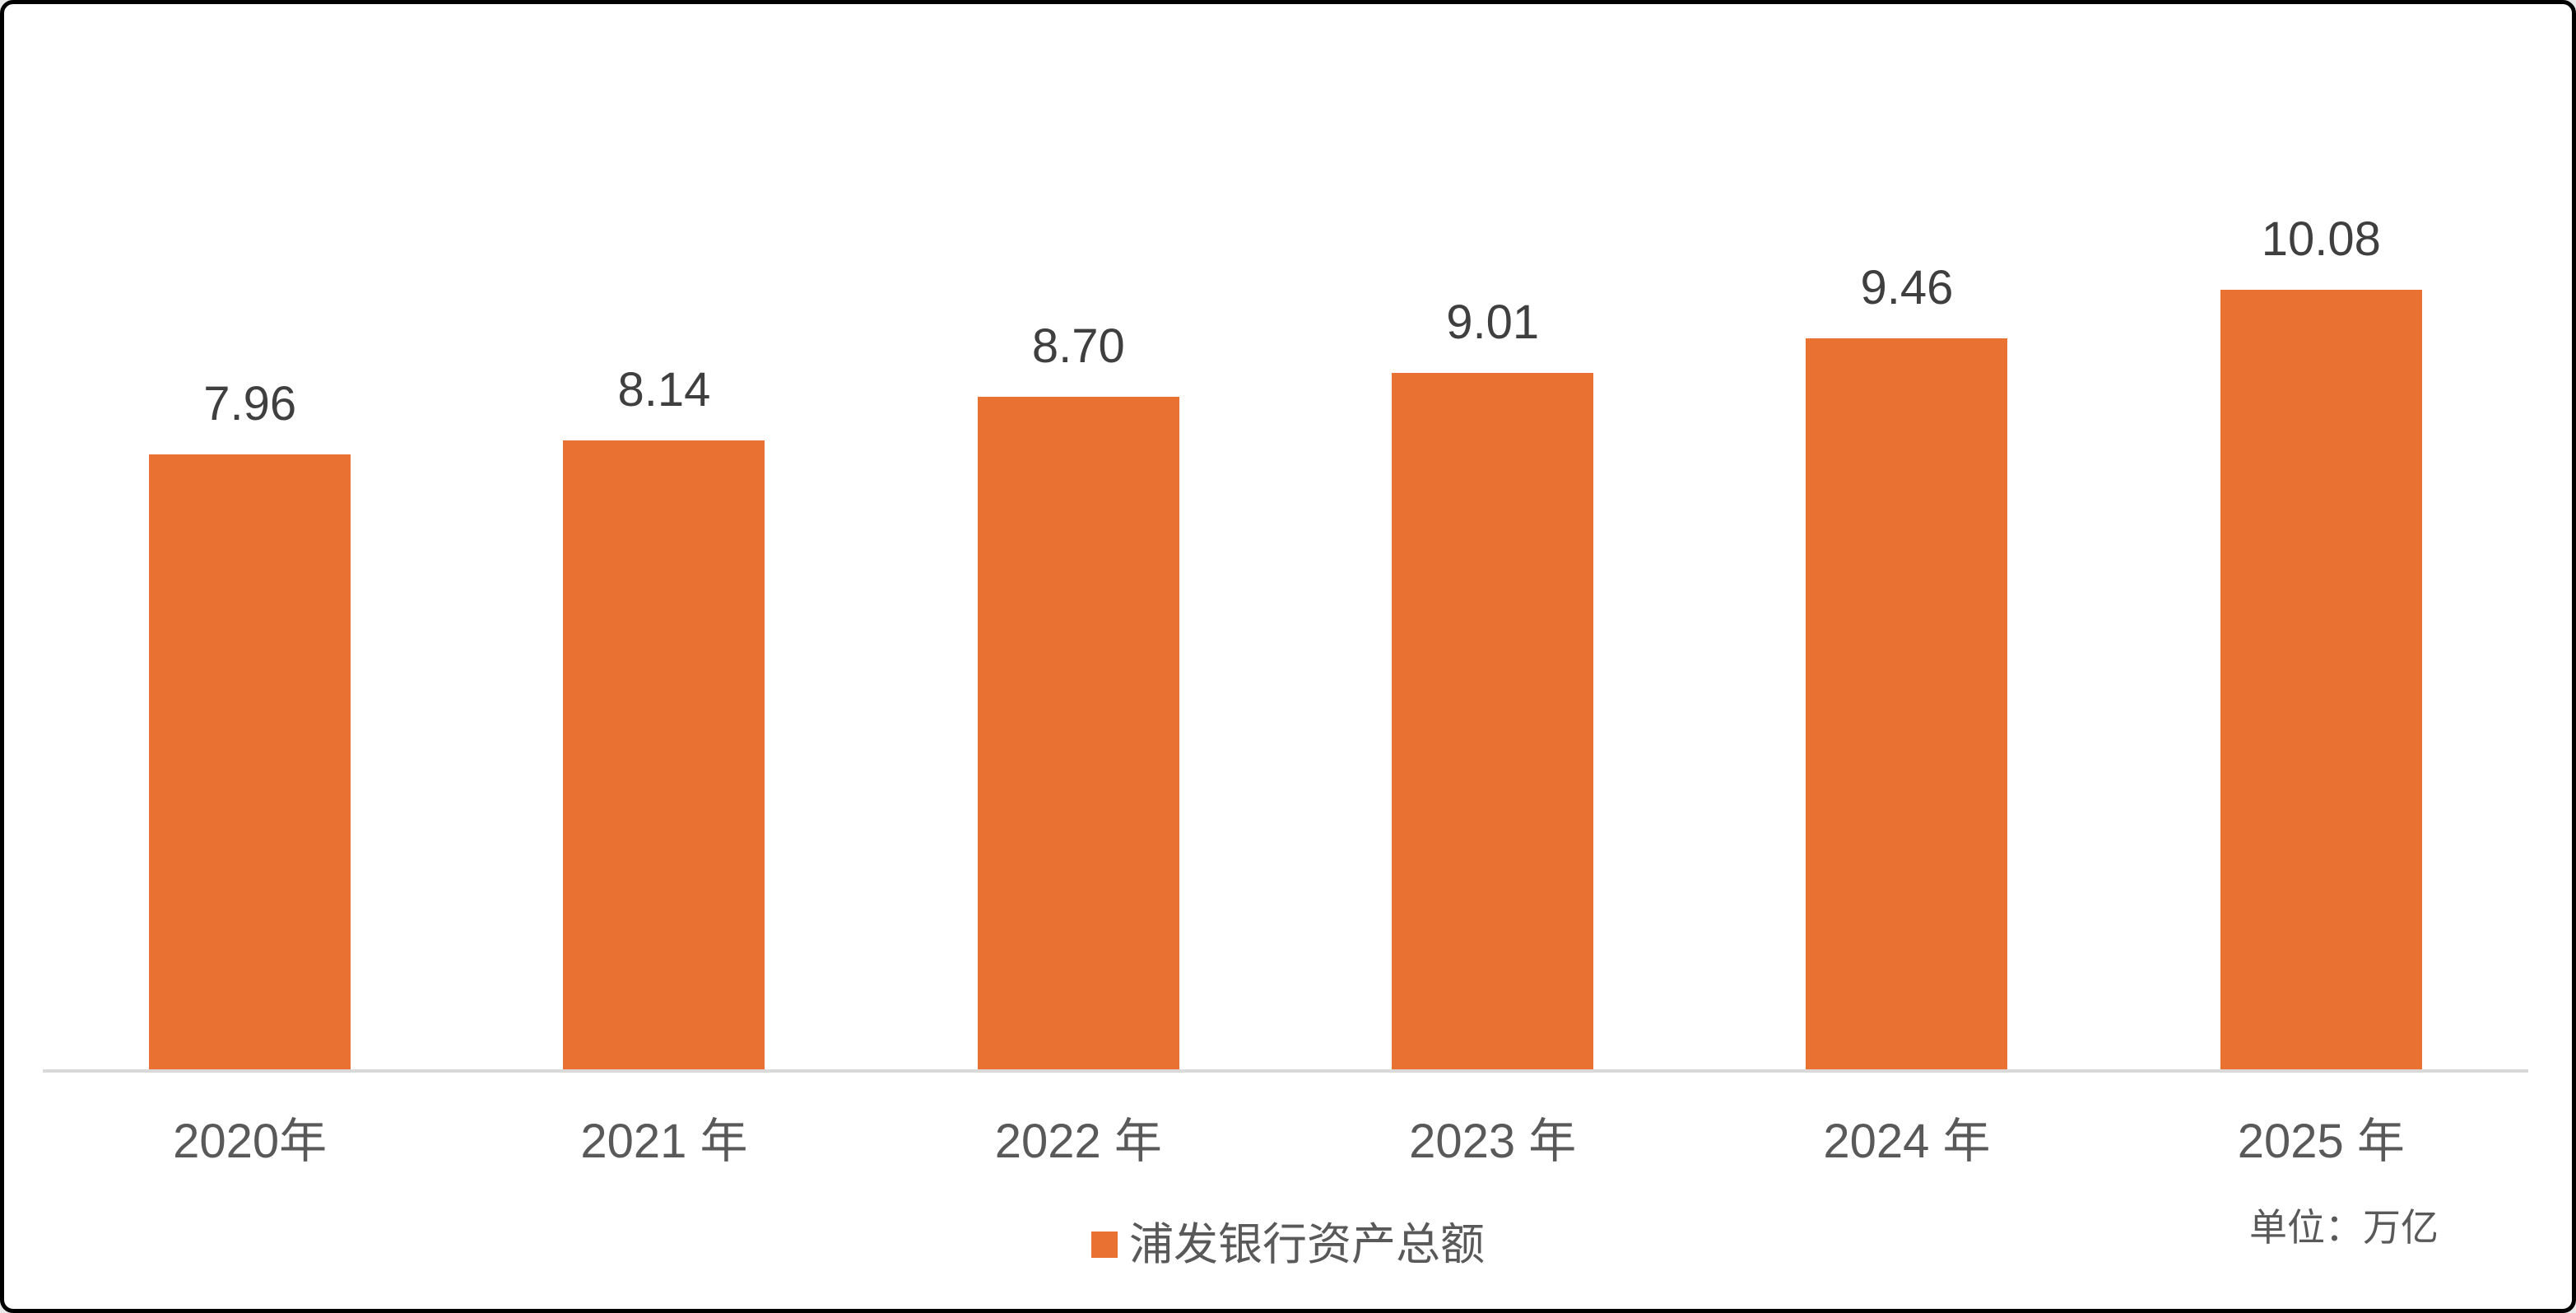 The image size is (2576, 1313). What do you see at coordinates (664, 390) in the screenshot?
I see `bar-value-label: 8.14` at bounding box center [664, 390].